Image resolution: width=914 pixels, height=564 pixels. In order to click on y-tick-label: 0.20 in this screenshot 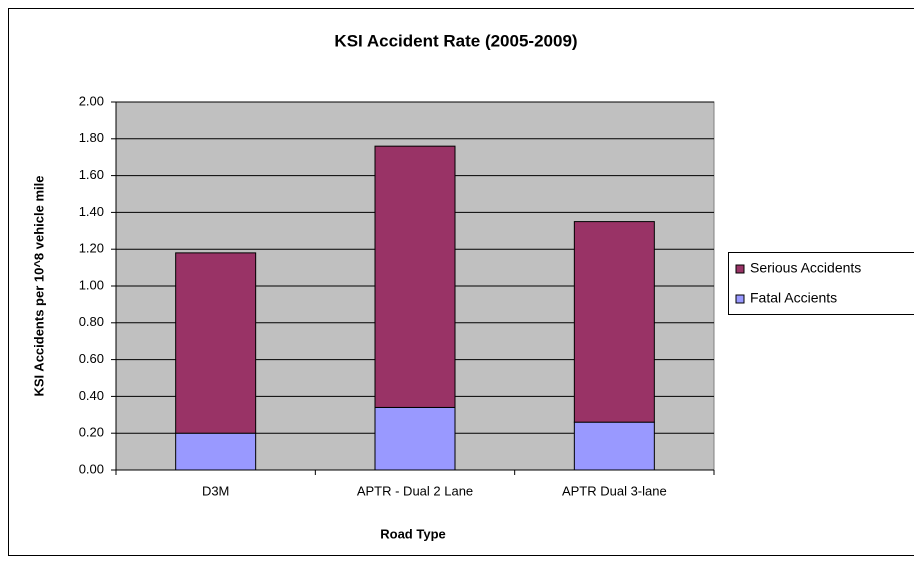, I will do `click(91, 432)`.